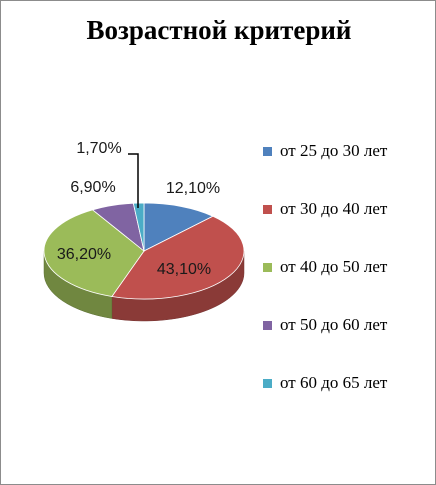  What do you see at coordinates (92, 187) in the screenshot?
I see `data-label-4: 6,90%` at bounding box center [92, 187].